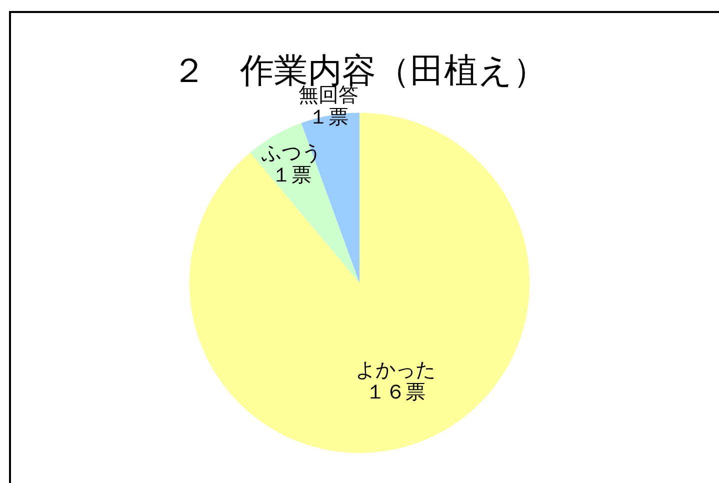  I want to click on slice-label: よかった, so click(396, 371).